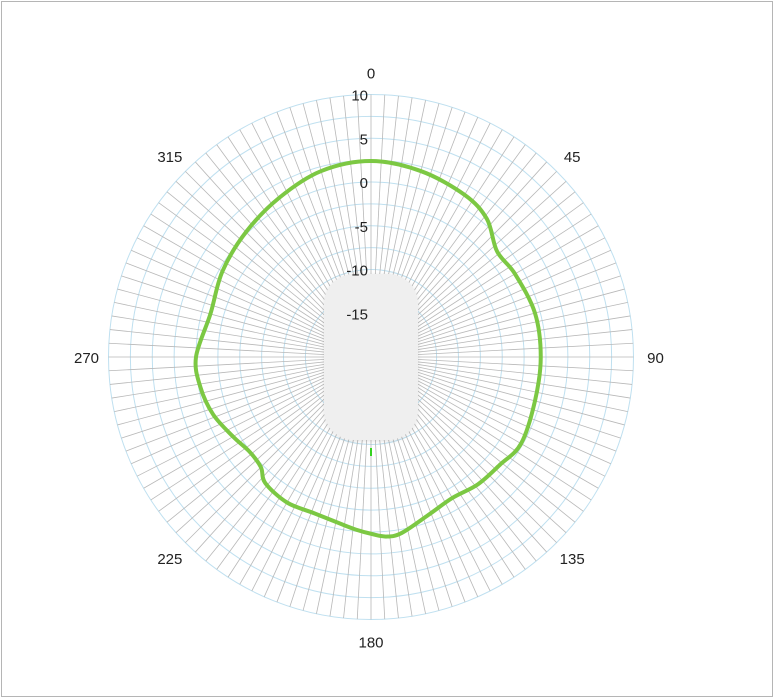  What do you see at coordinates (361, 227) in the screenshot?
I see `radial-tick-label: -5` at bounding box center [361, 227].